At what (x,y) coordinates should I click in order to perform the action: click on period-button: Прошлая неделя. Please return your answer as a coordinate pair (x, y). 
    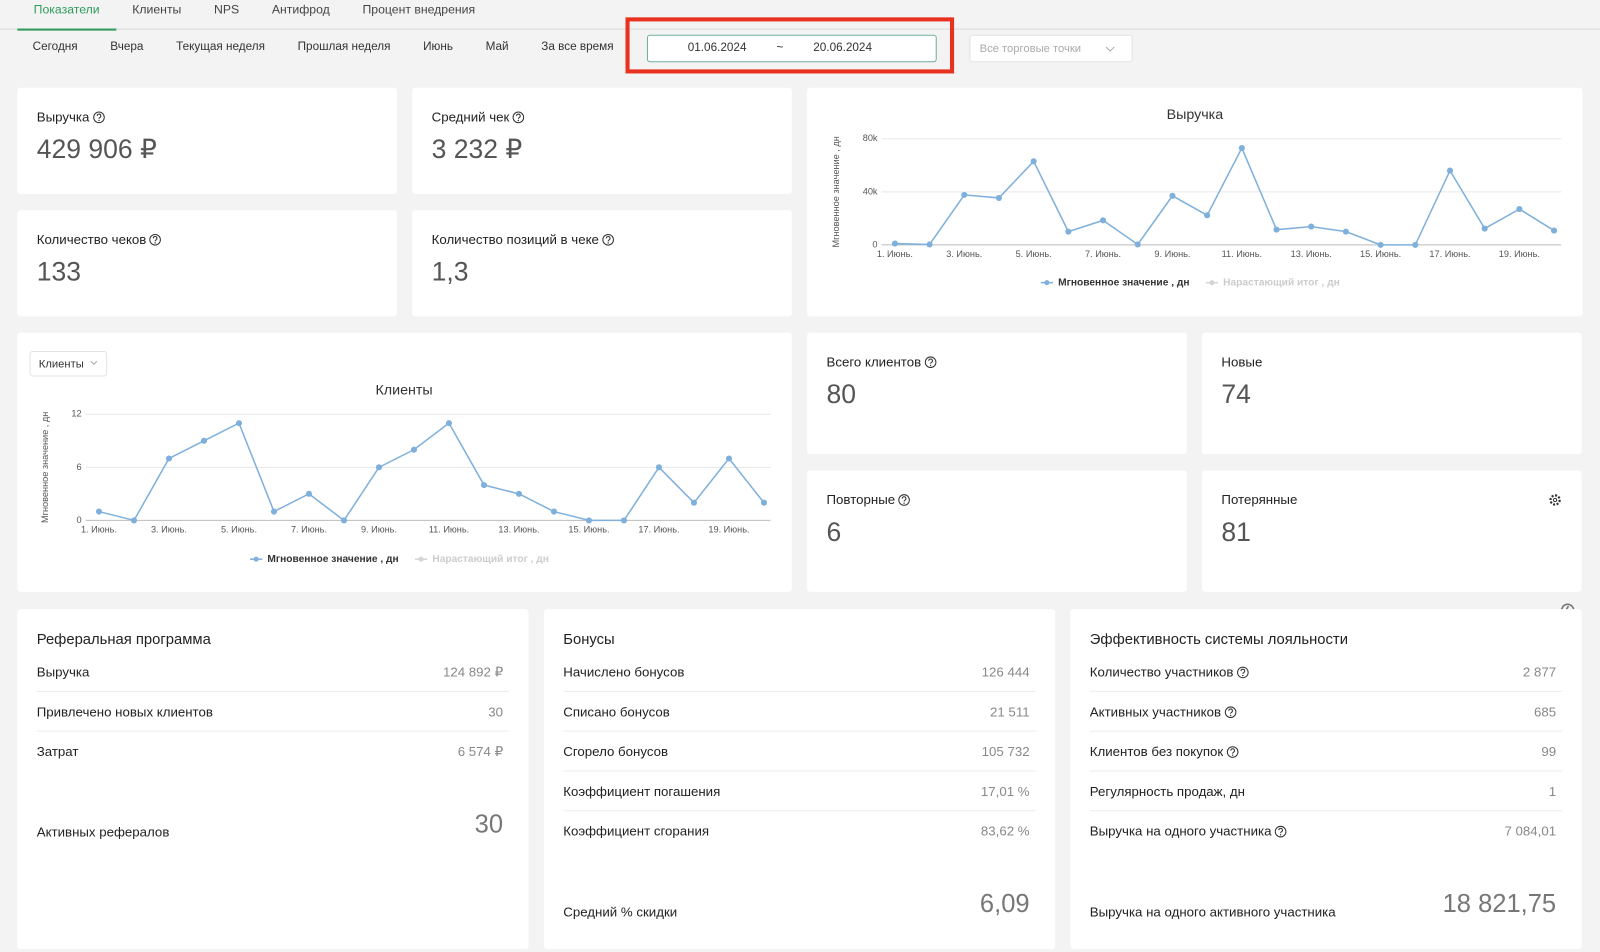
    Looking at the image, I should click on (344, 47).